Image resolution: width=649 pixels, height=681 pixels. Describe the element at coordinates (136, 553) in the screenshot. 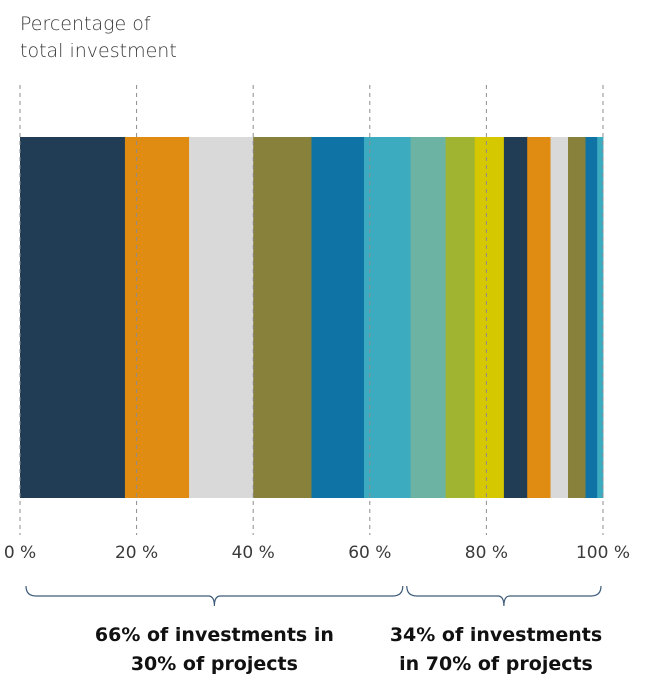

I see `x-tick-label-20: 20 %` at that location.